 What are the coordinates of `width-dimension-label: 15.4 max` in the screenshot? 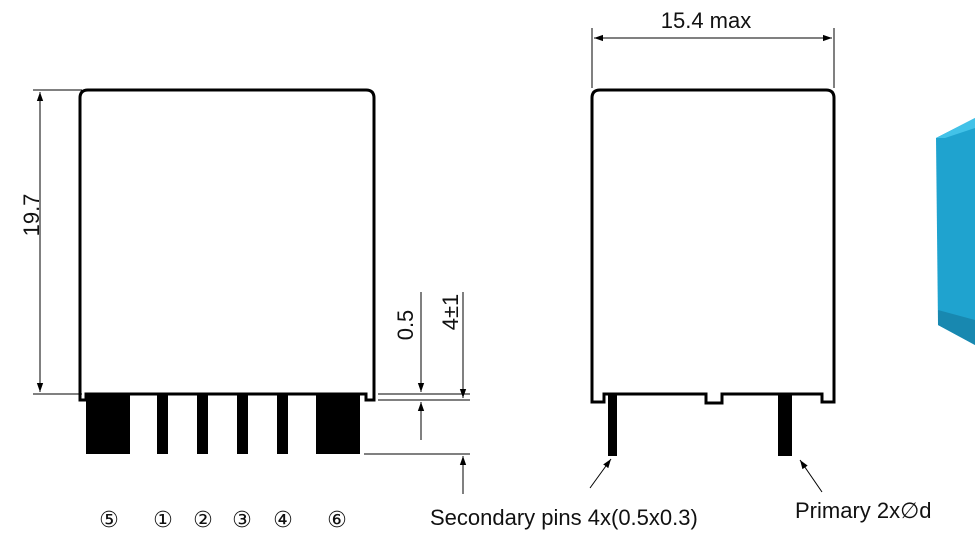 It's located at (706, 20).